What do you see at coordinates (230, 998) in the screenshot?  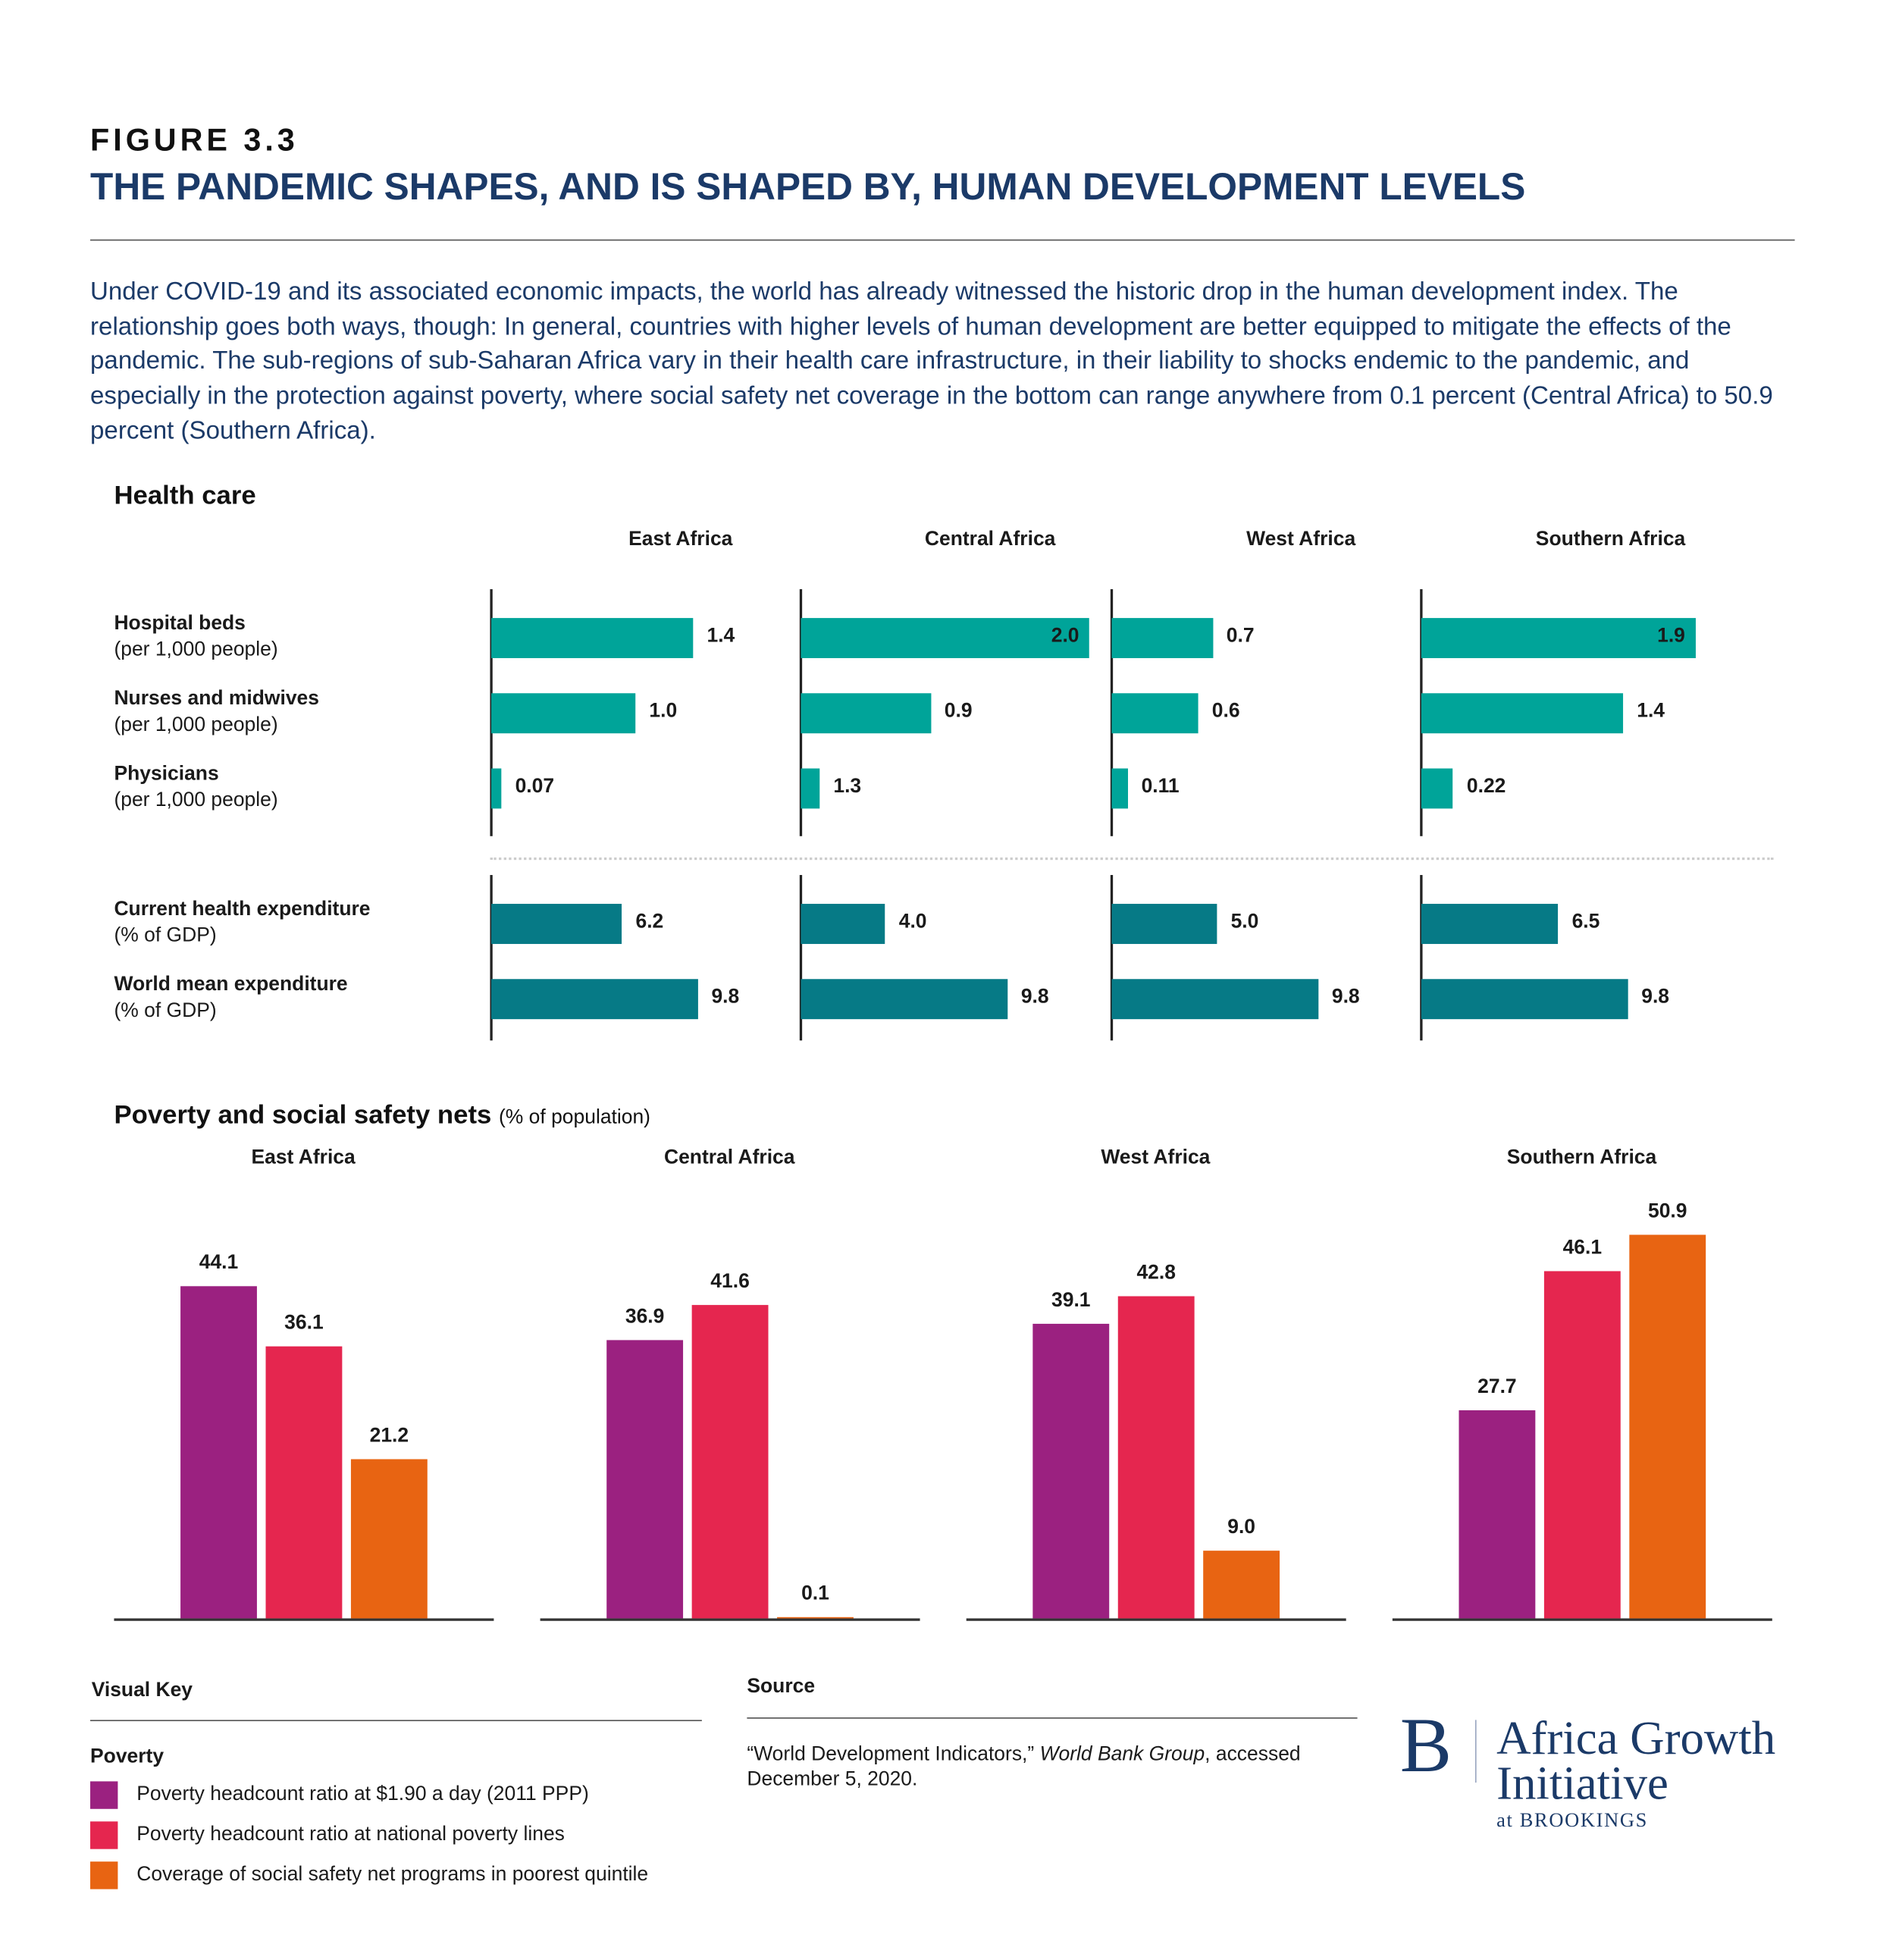 I see `row-label-world-mean-expenditure: World mean expenditure (% of GDP)` at bounding box center [230, 998].